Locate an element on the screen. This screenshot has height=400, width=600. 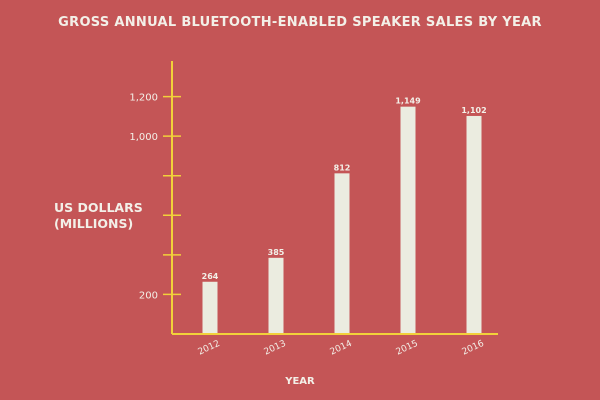
data-label-2012: 264 is located at coordinates (210, 276).